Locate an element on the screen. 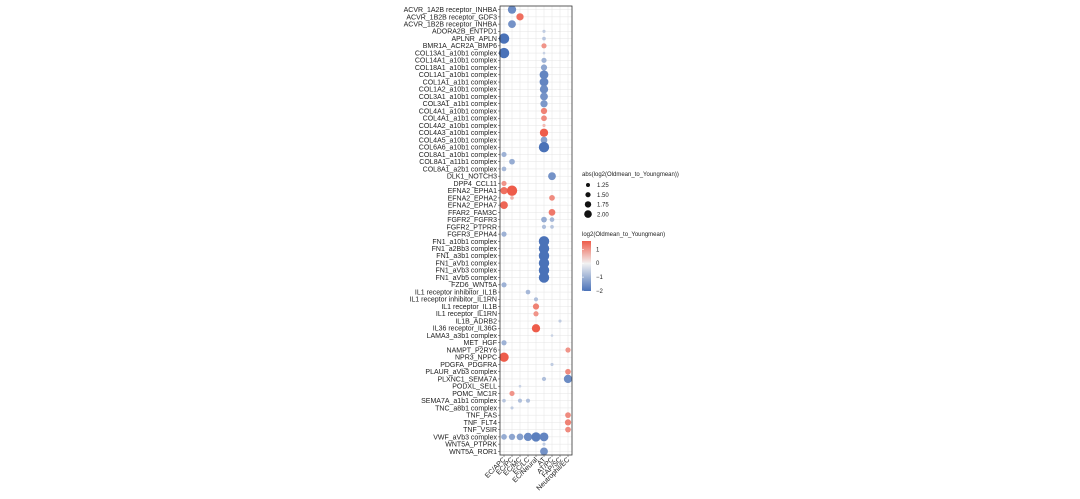  y-tick-label: LAMA3_a3b1 complex is located at coordinates (462, 336).